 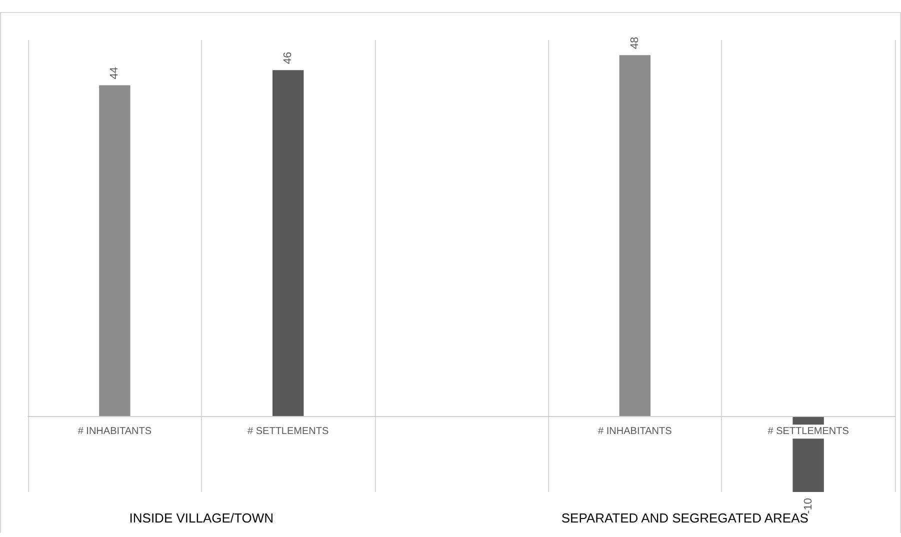 What do you see at coordinates (201, 518) in the screenshot?
I see `text: INSIDE VILLAGE/TOWN` at bounding box center [201, 518].